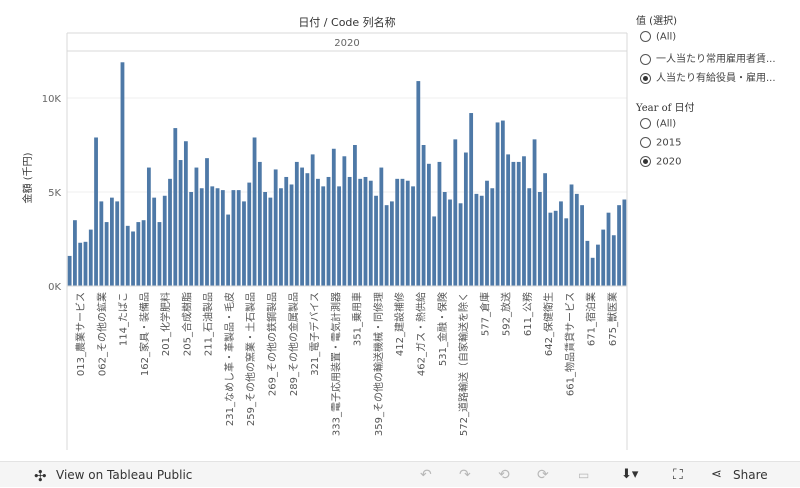 The height and width of the screenshot is (488, 800). Describe the element at coordinates (543, 475) in the screenshot. I see `refresh-icon: ⟳` at that location.